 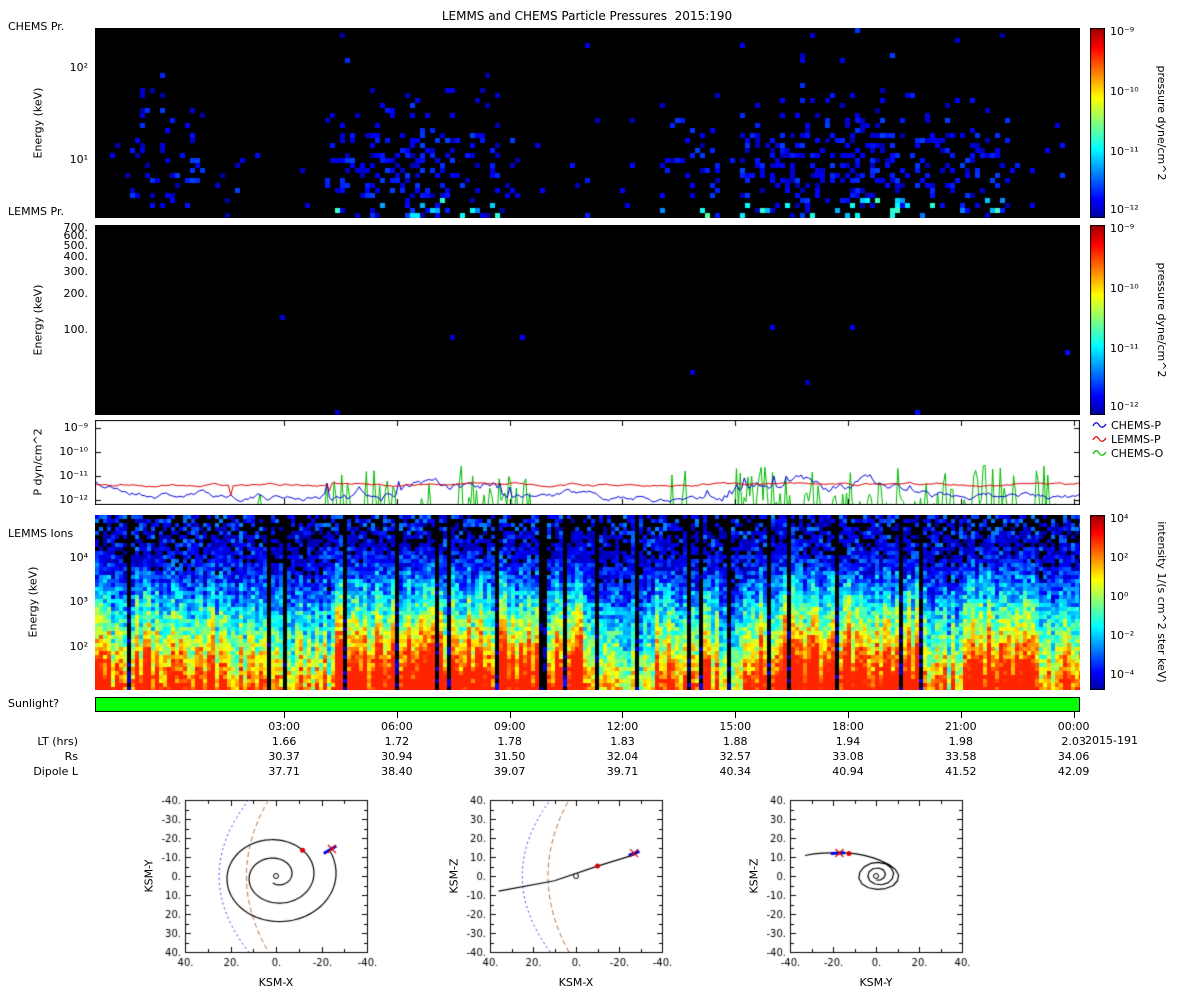 I want to click on lemms-colorbar-label: pressure dyne/cm^2, so click(x=1161, y=320).